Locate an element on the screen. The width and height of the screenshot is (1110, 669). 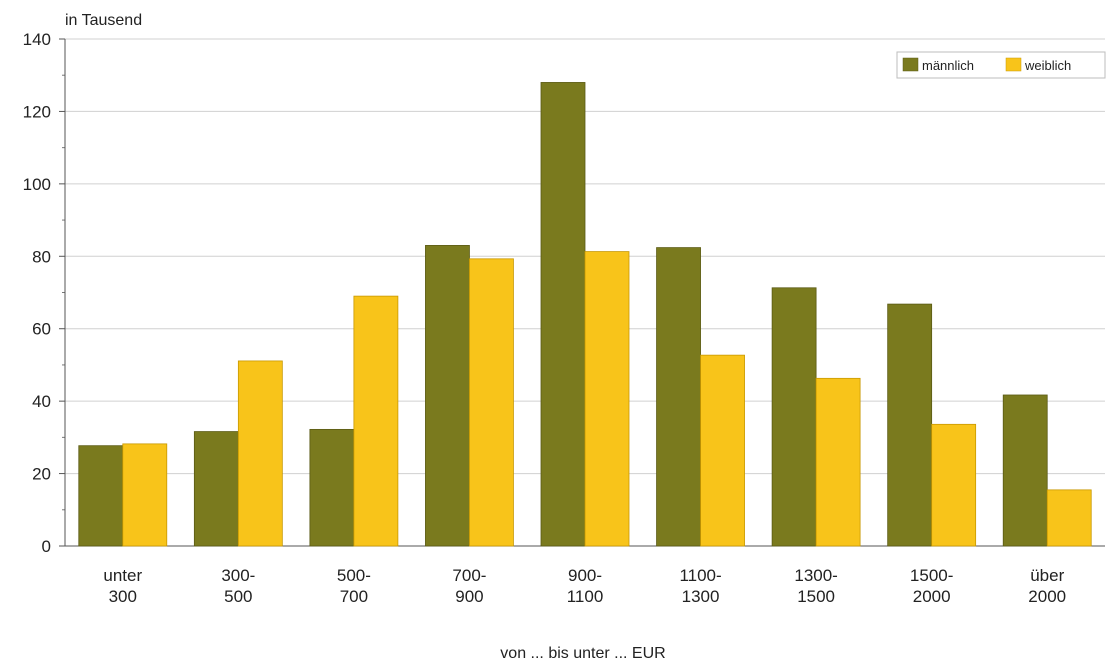
y-tick-label: 60 is located at coordinates (41, 329).